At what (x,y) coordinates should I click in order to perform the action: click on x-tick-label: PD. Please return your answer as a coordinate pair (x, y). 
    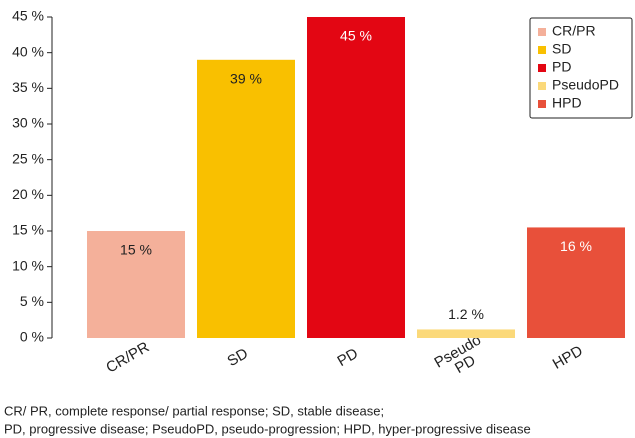
    Looking at the image, I should click on (347, 357).